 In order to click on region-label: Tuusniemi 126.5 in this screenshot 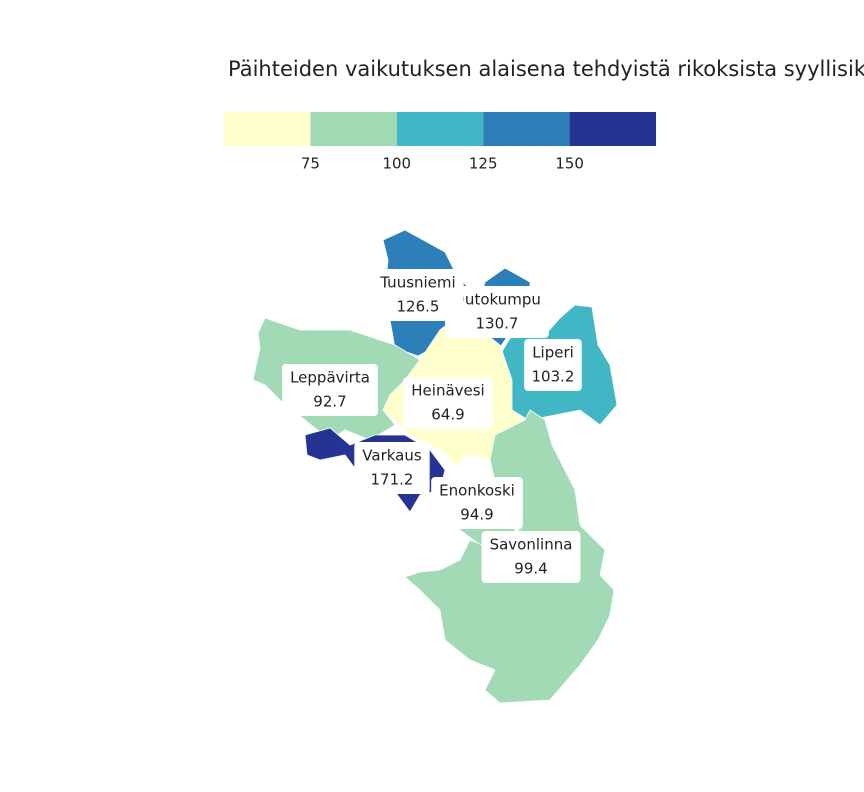, I will do `click(418, 295)`.